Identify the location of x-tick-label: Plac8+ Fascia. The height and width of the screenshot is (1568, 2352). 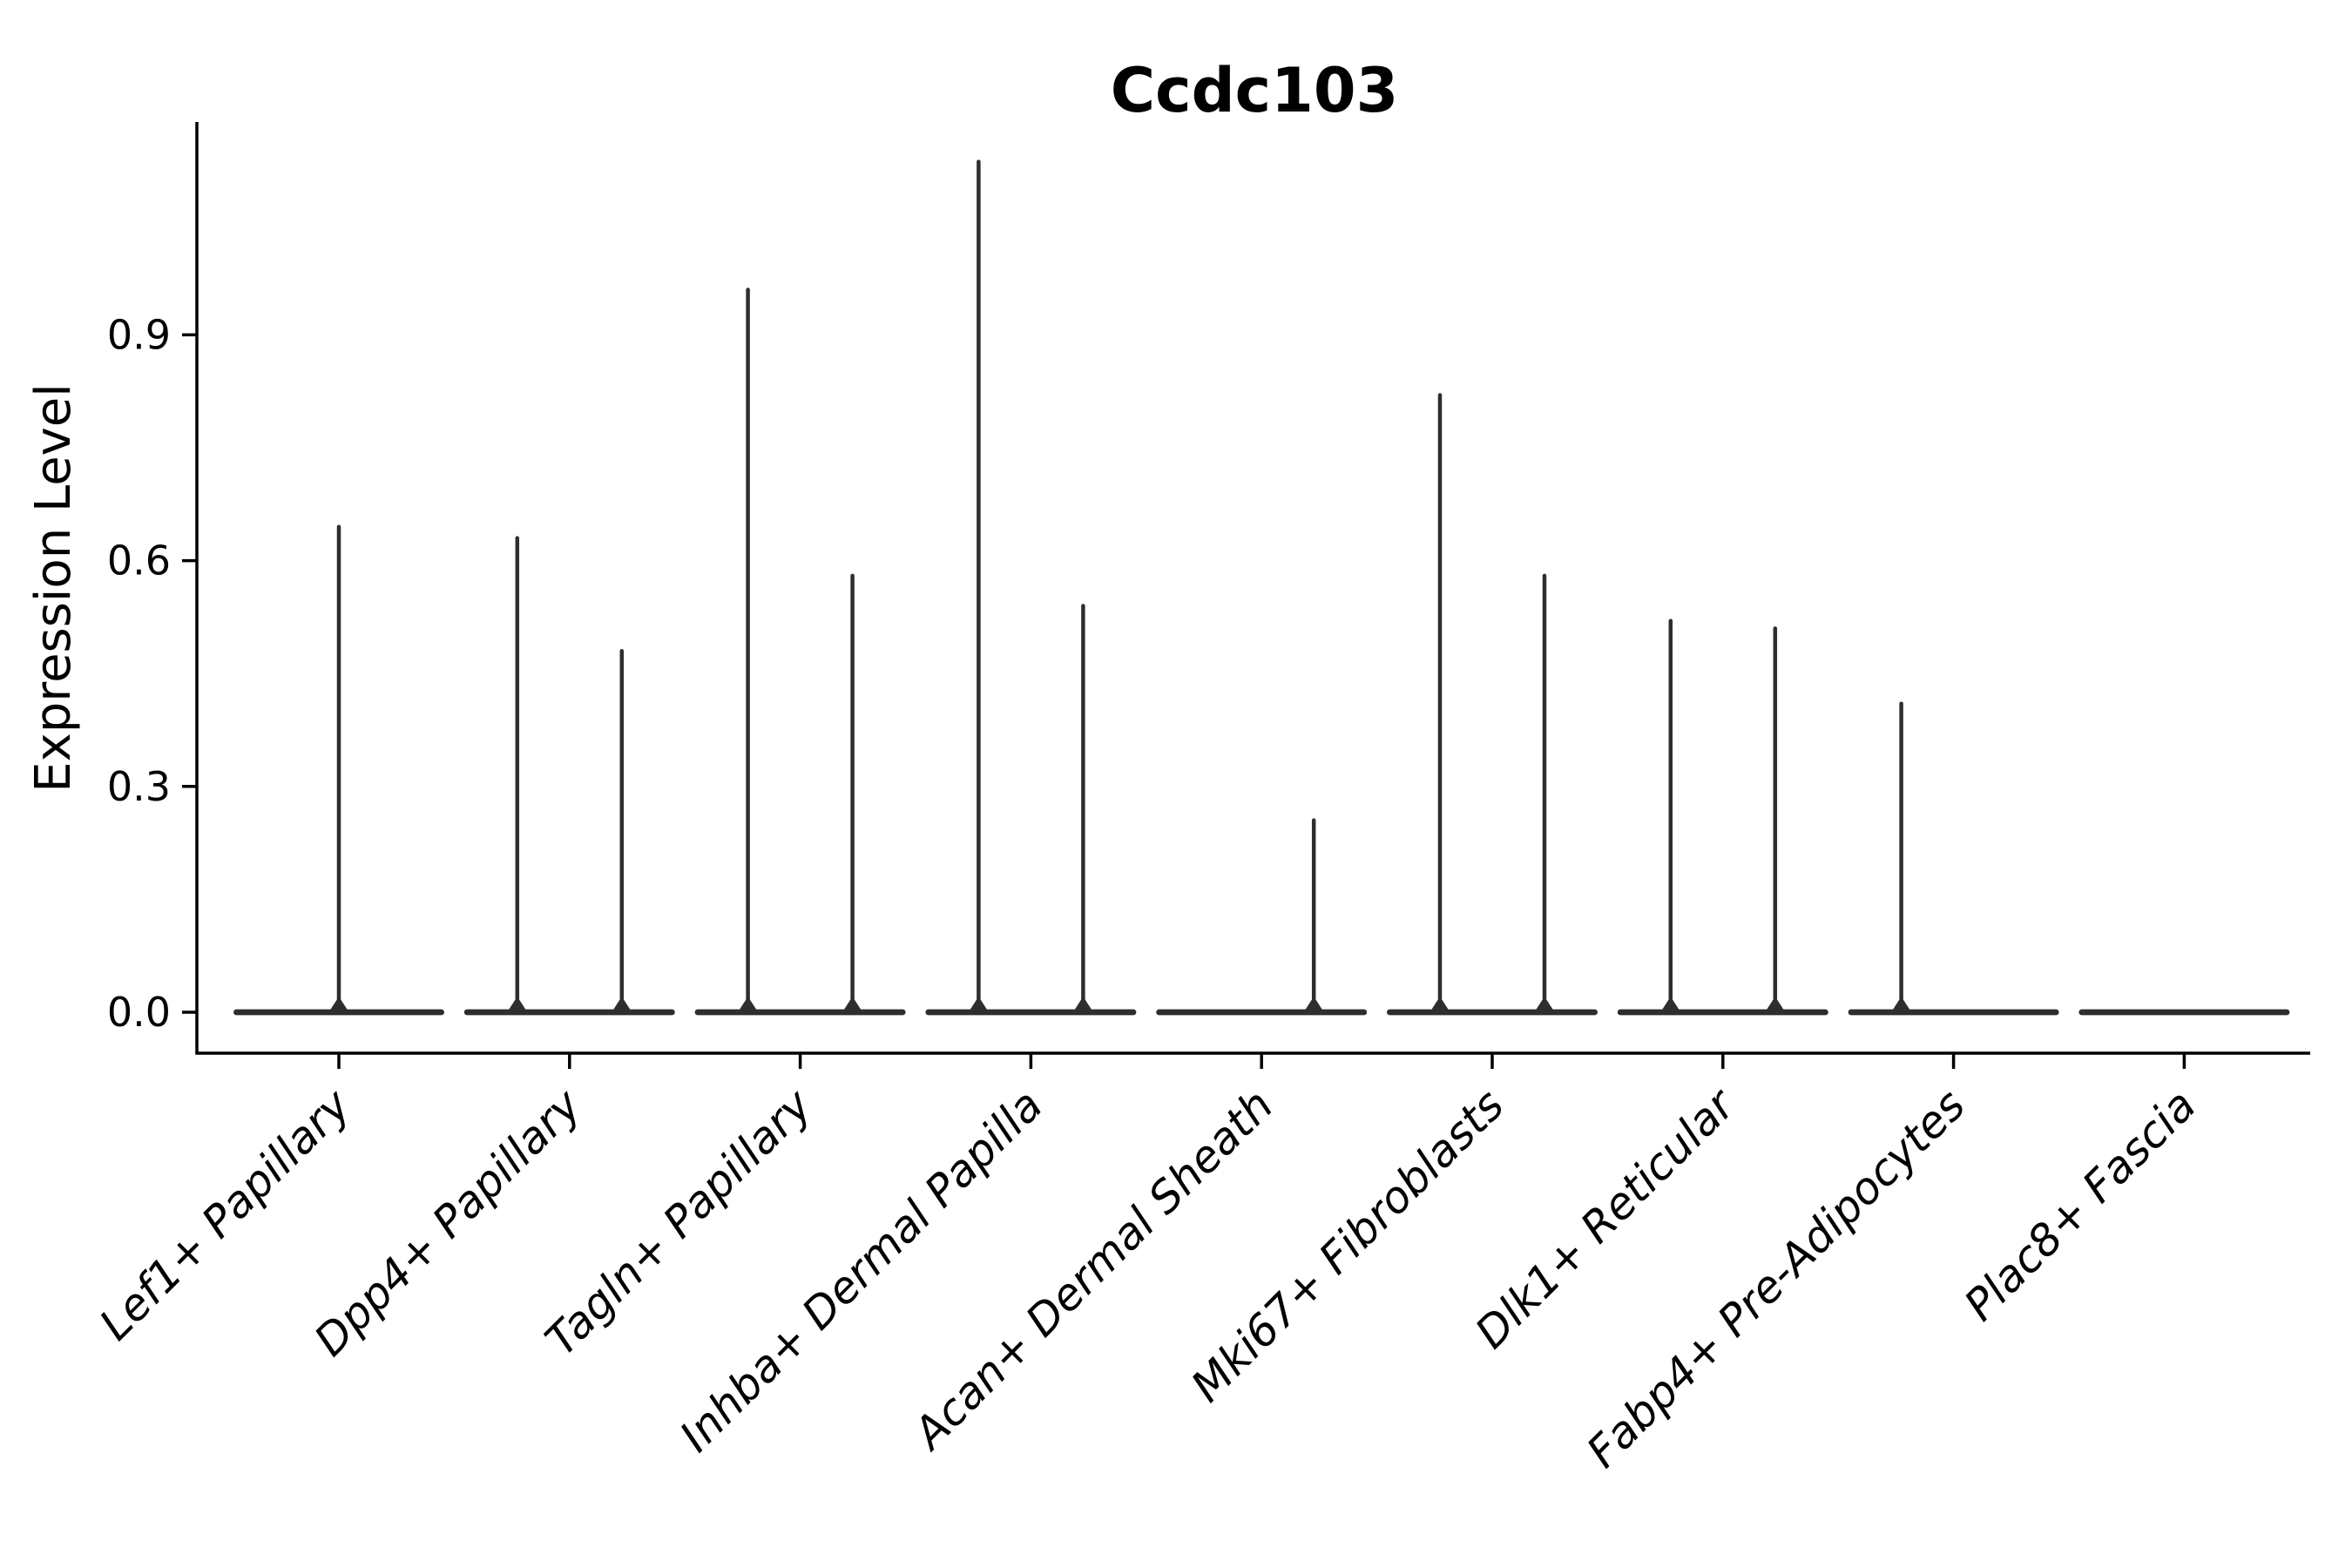
(2081, 1204).